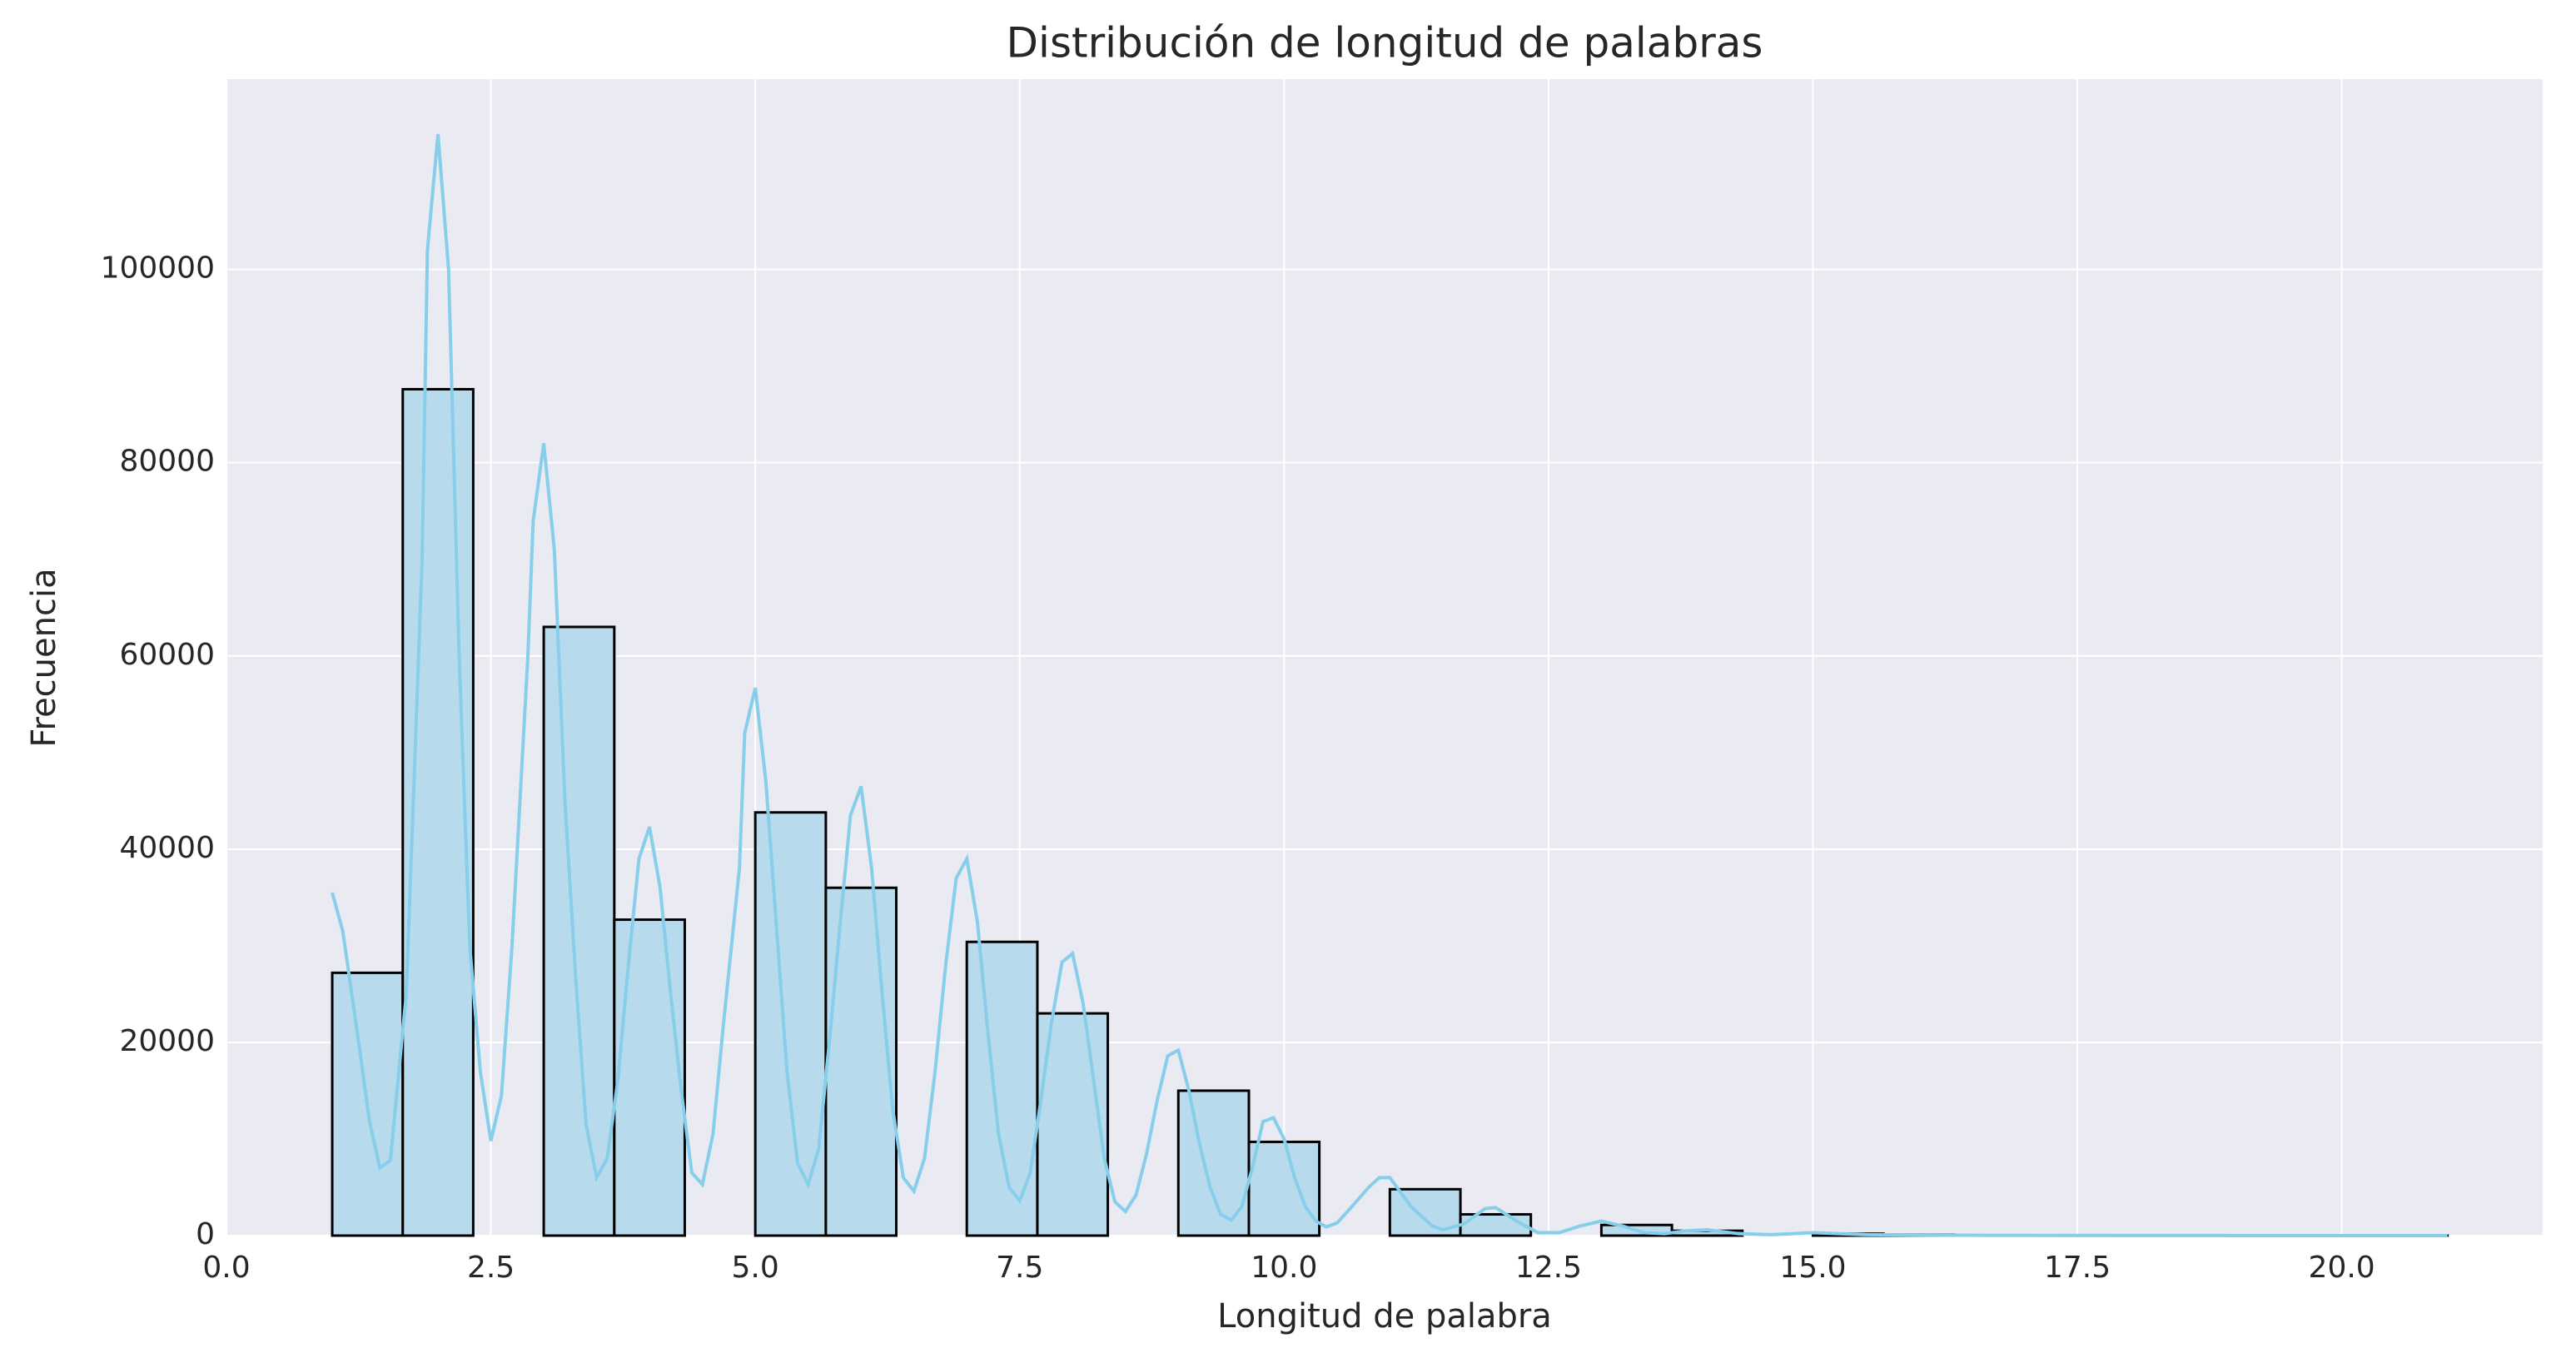 This screenshot has width=2576, height=1363. What do you see at coordinates (226, 1268) in the screenshot?
I see `x-tick-label: 0.0` at bounding box center [226, 1268].